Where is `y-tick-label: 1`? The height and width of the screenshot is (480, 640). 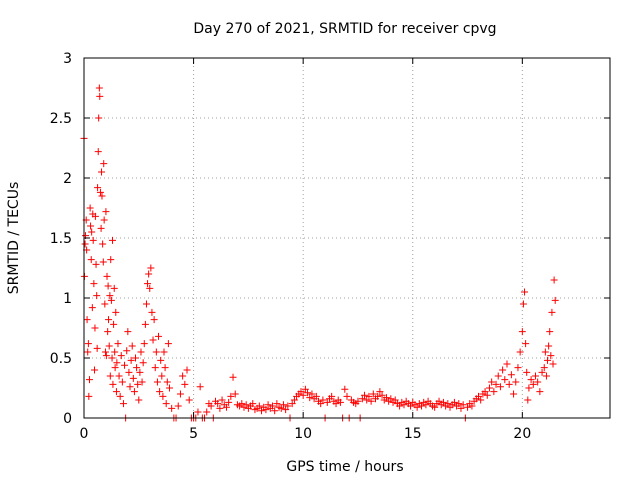
y-tick-label: 1 is located at coordinates (67, 299).